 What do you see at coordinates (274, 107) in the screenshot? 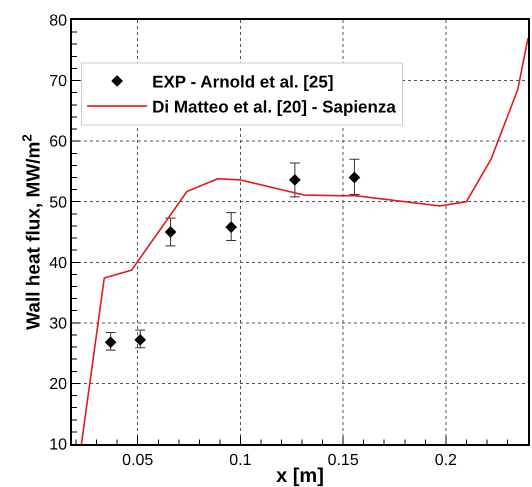
I see `legend-label: Di Matteo et al. [20] - Sapienza` at bounding box center [274, 107].